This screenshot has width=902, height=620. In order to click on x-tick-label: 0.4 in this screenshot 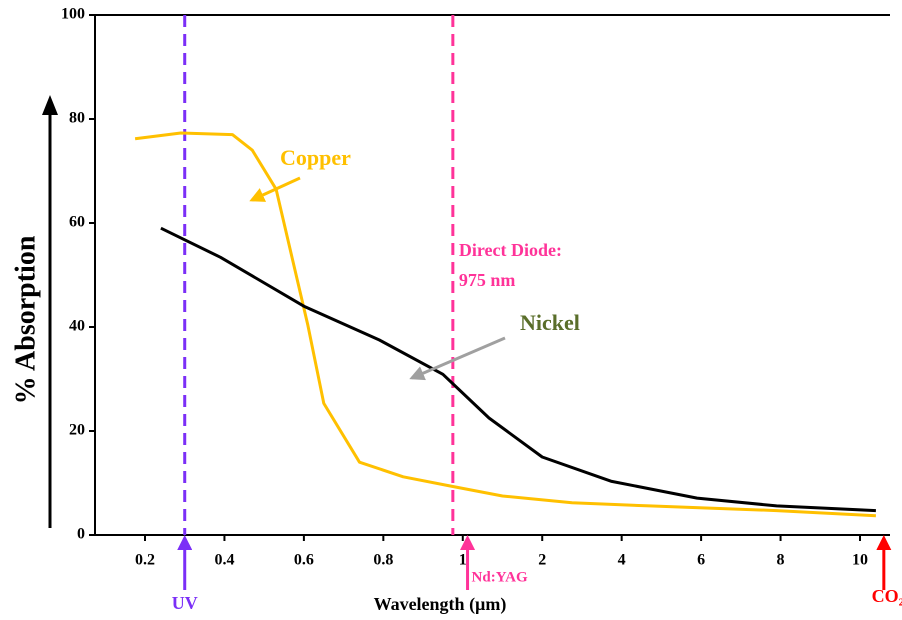, I will do `click(224, 560)`.